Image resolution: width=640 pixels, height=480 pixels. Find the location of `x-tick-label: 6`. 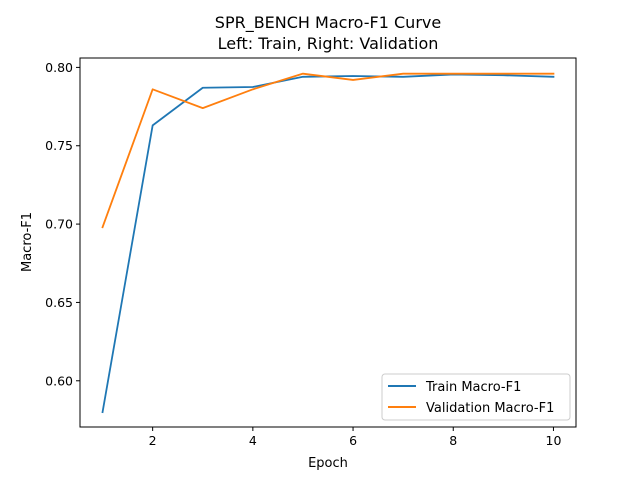

x-tick-label: 6 is located at coordinates (353, 440).